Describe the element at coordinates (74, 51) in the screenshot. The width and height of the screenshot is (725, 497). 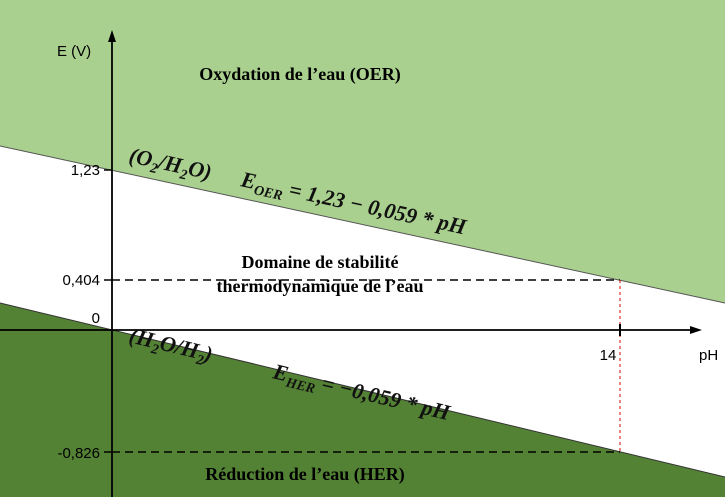
I see `y-axis-label: E (V)` at that location.